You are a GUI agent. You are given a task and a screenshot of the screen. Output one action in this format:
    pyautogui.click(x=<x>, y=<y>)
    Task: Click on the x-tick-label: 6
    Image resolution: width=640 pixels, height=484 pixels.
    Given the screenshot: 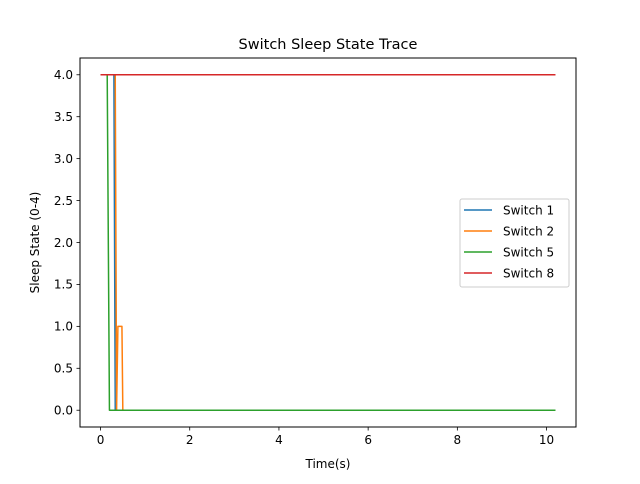 What is the action you would take?
    pyautogui.click(x=368, y=440)
    